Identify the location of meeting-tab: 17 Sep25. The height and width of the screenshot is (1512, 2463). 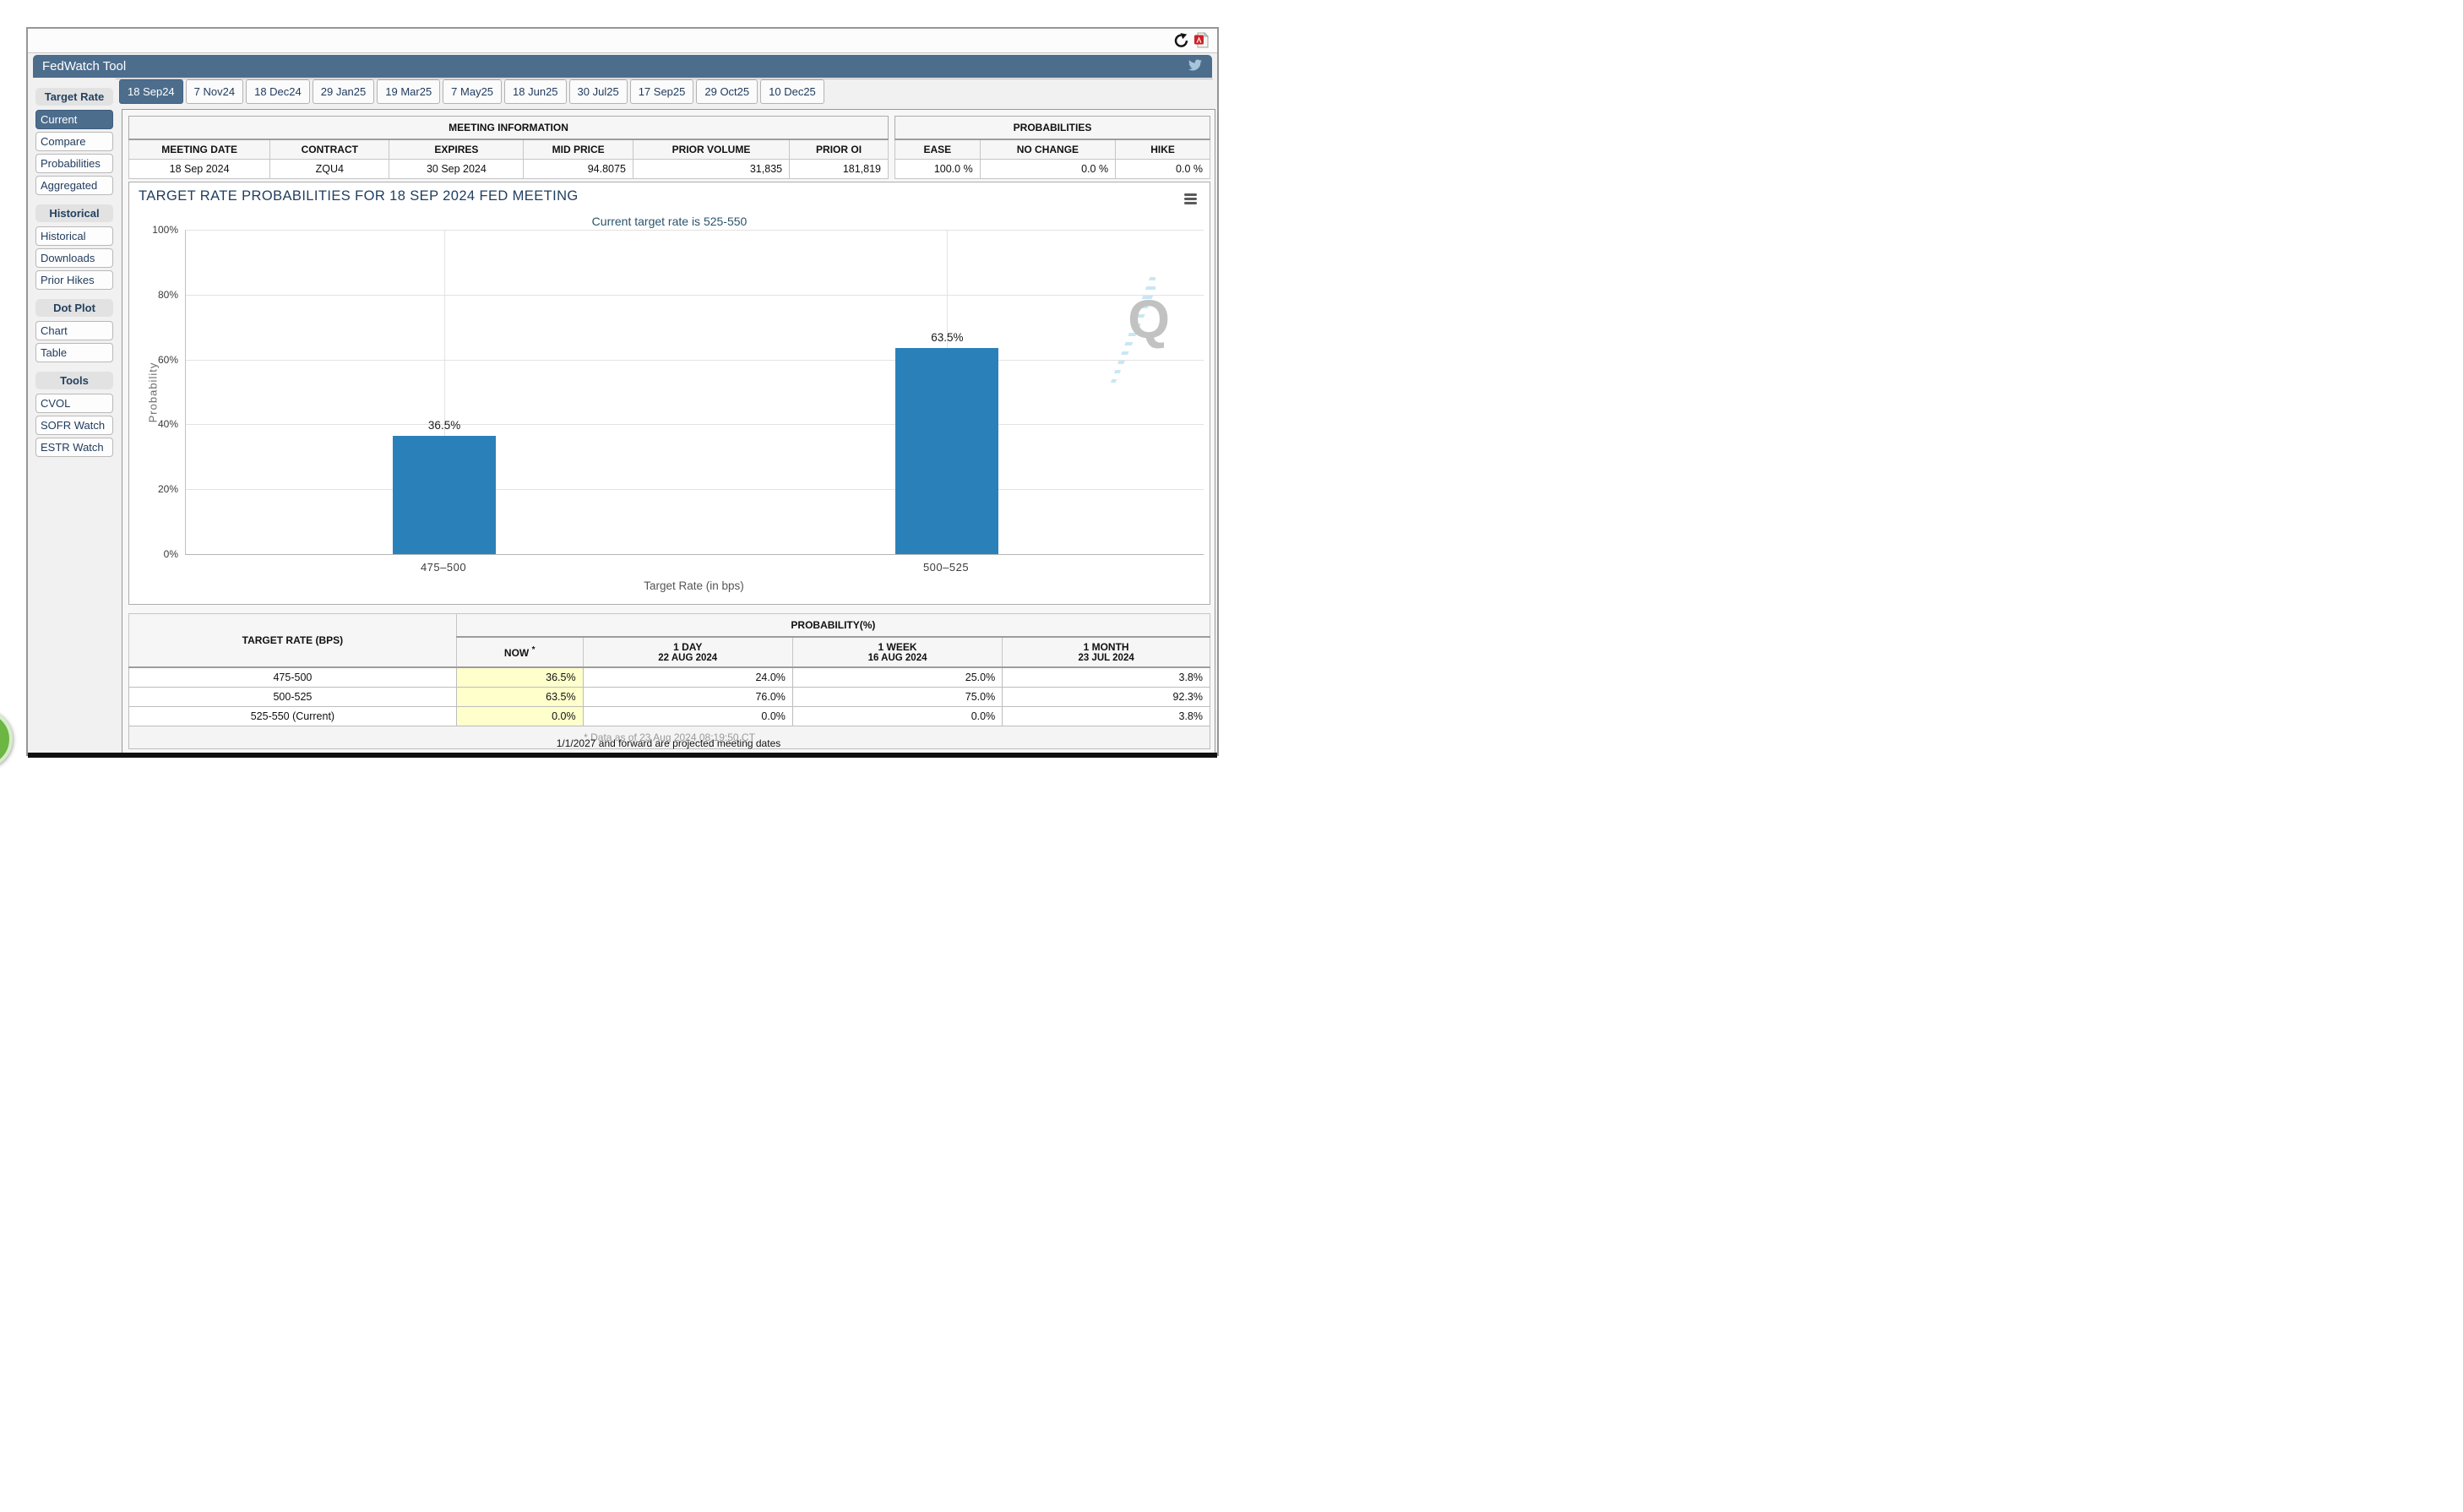
(661, 92).